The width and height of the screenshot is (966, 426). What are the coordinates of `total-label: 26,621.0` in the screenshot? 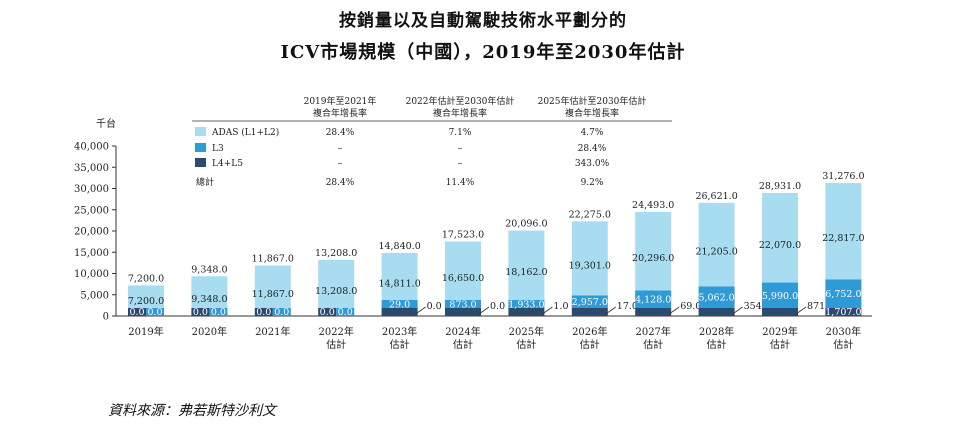 It's located at (716, 196).